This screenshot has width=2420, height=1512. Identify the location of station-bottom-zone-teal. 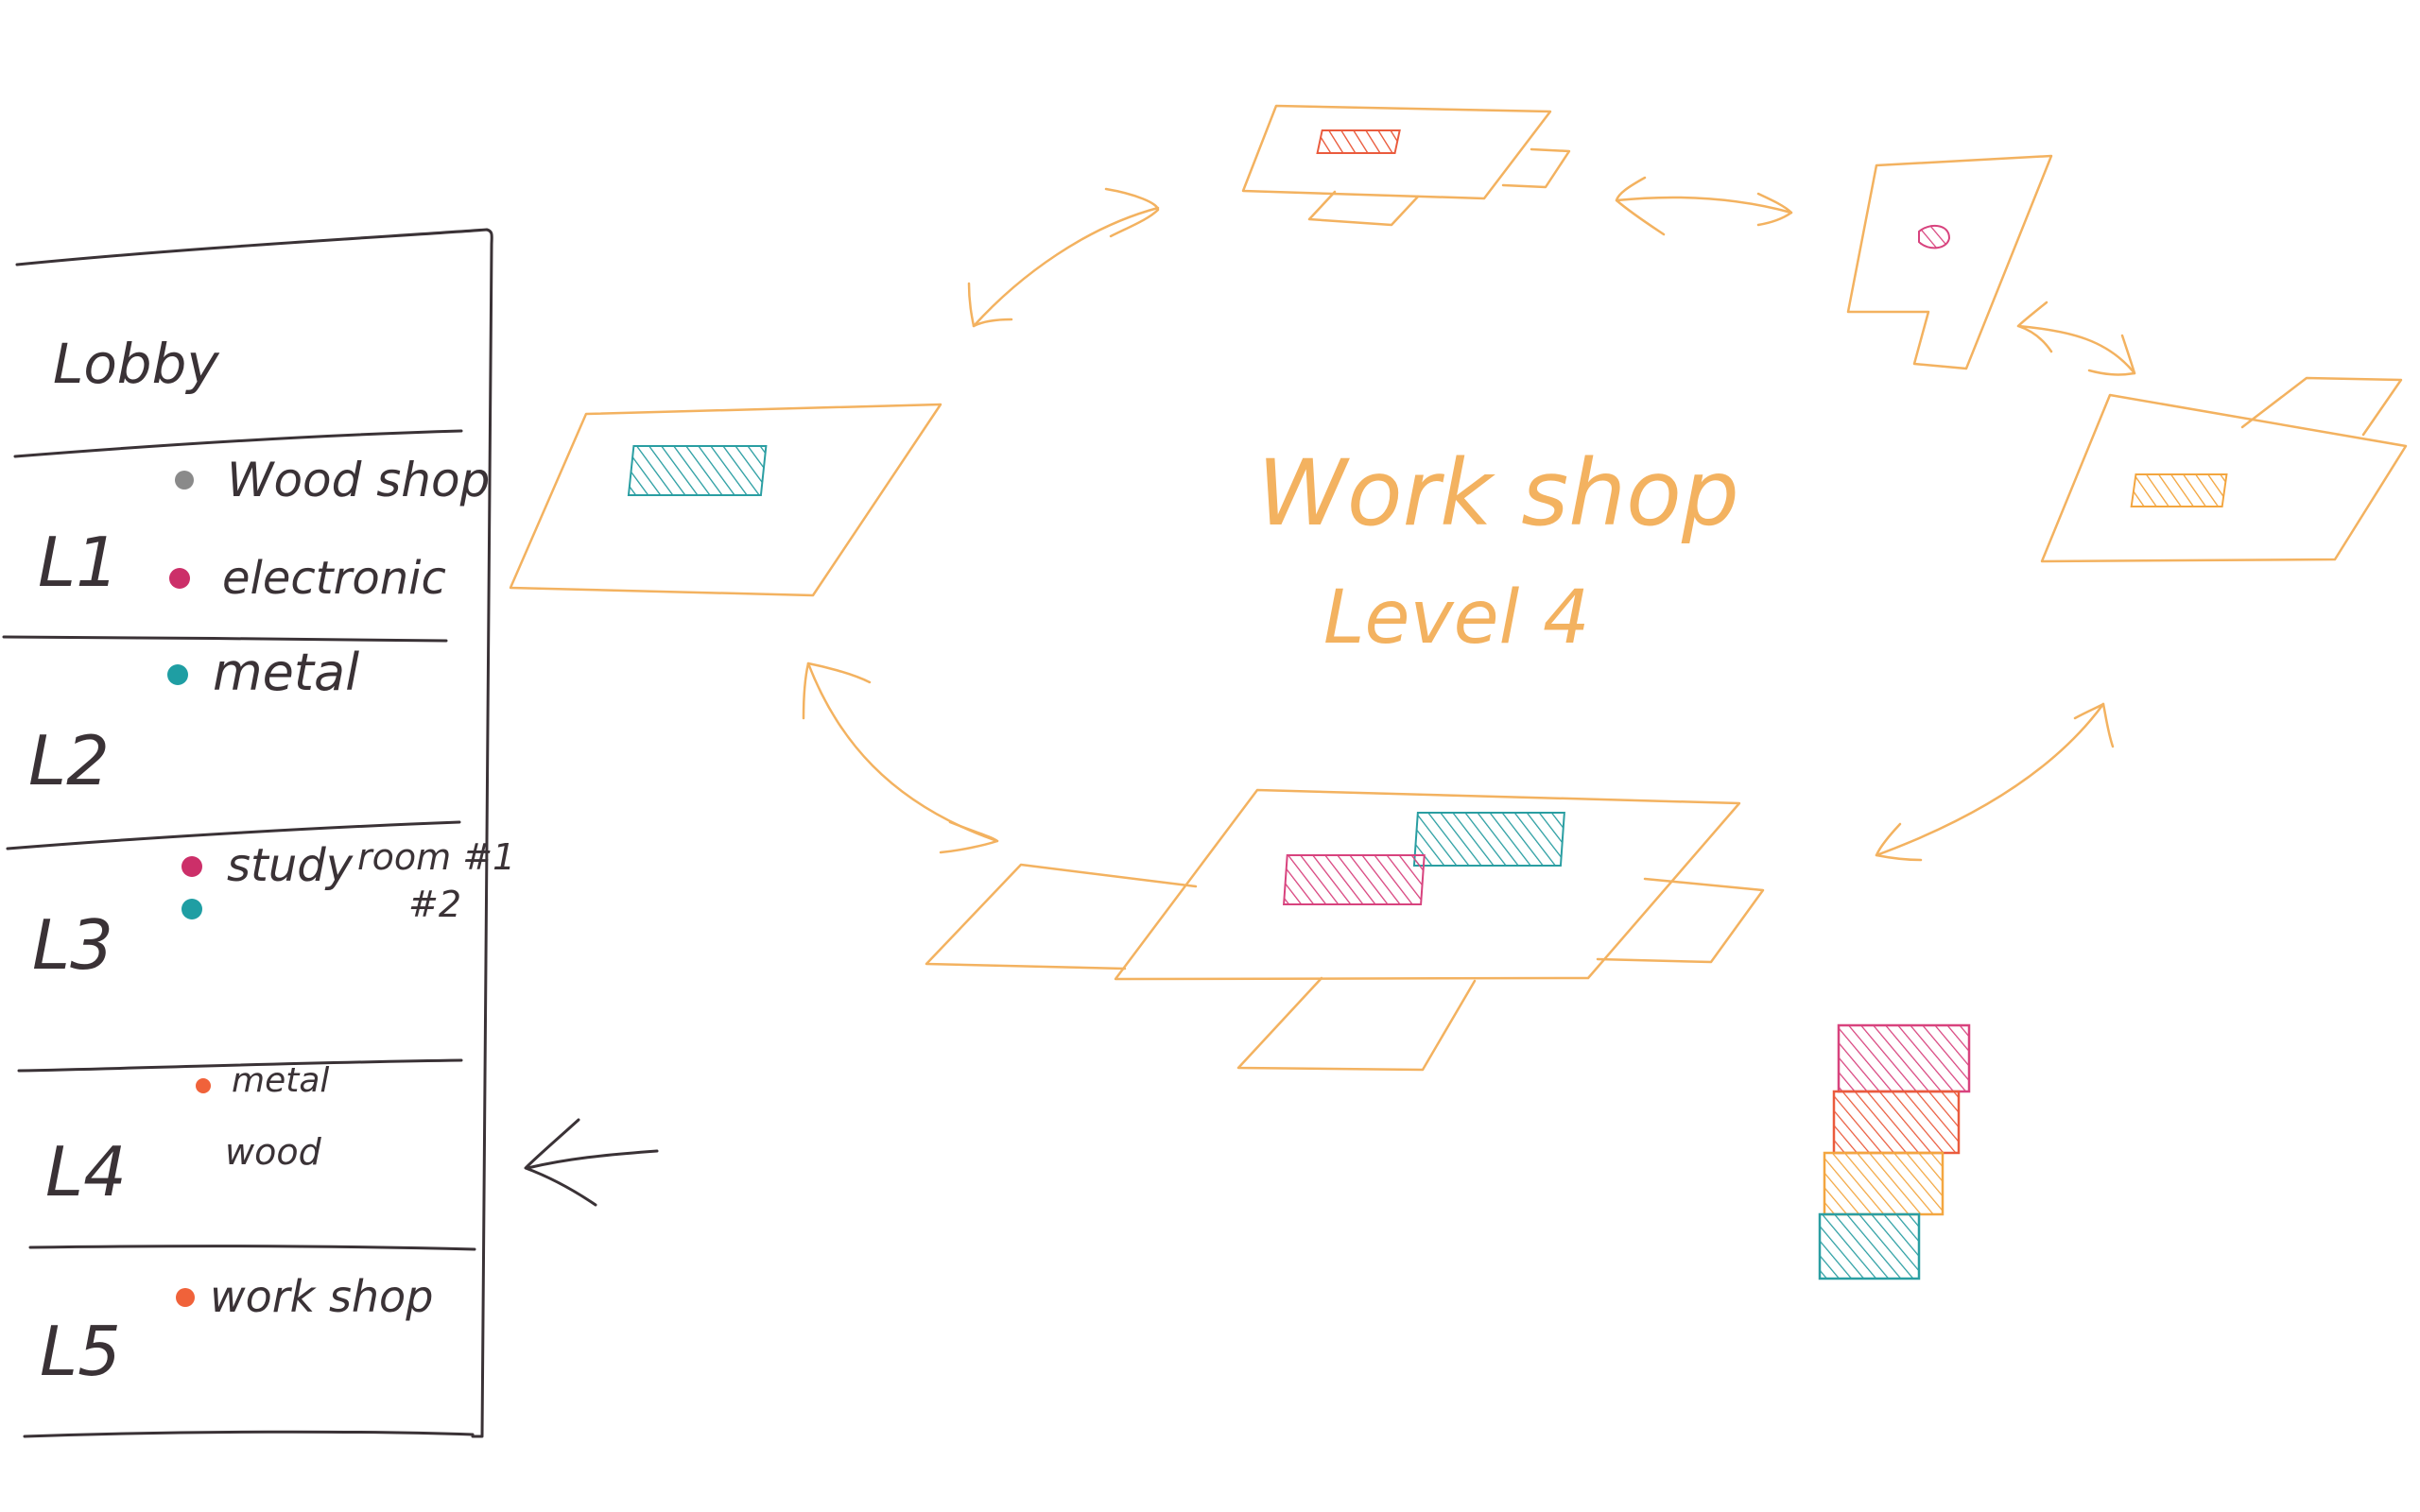
(1488, 839).